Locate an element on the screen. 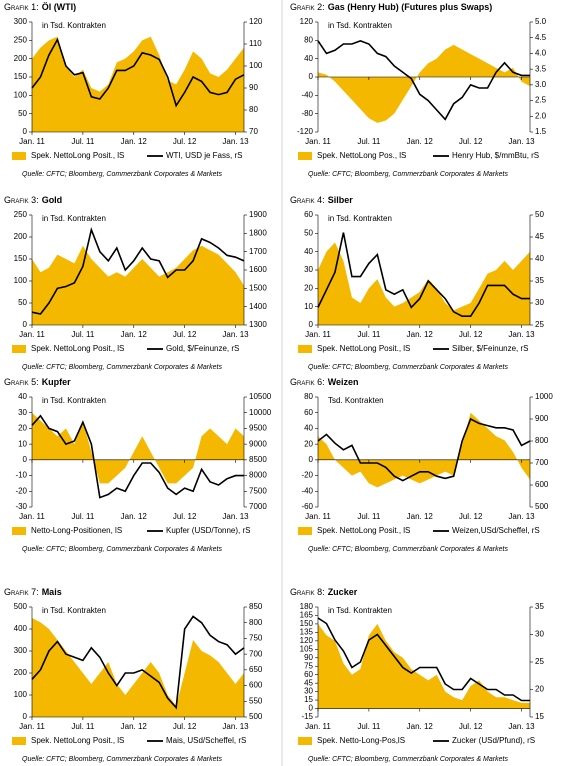 The width and height of the screenshot is (565, 766). y-tick-label: -80 is located at coordinates (307, 113).